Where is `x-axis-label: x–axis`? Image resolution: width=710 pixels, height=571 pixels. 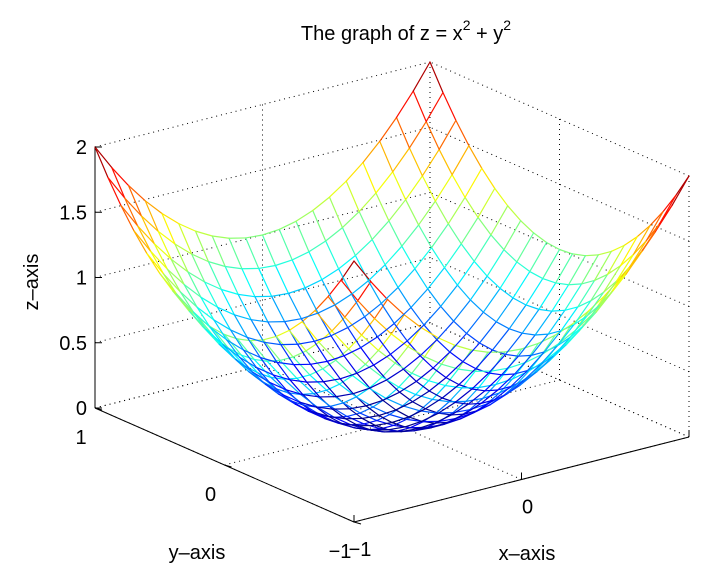 x-axis-label: x–axis is located at coordinates (527, 554).